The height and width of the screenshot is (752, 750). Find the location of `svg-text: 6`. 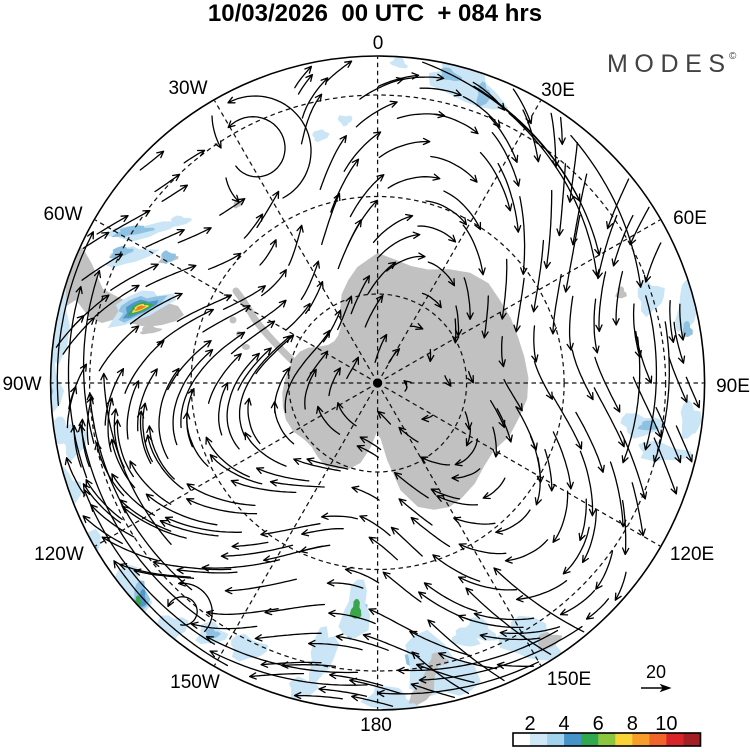

svg-text: 6 is located at coordinates (598, 724).